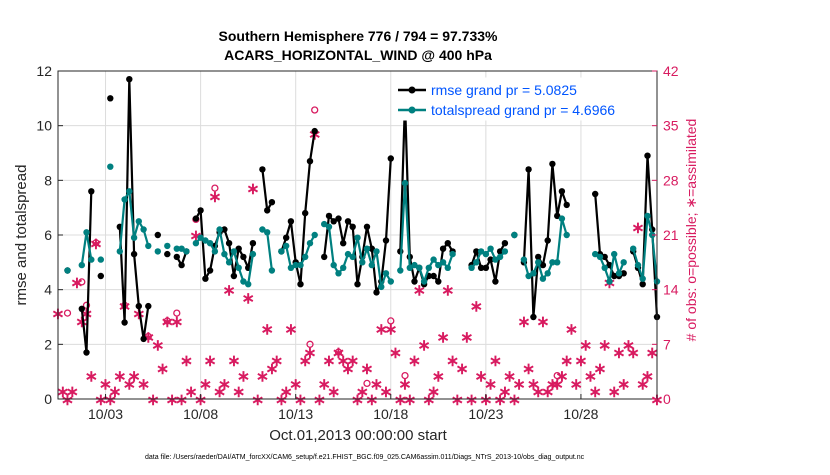 The width and height of the screenshot is (830, 475). What do you see at coordinates (412, 110) in the screenshot?
I see `legend-spread-marker` at bounding box center [412, 110].